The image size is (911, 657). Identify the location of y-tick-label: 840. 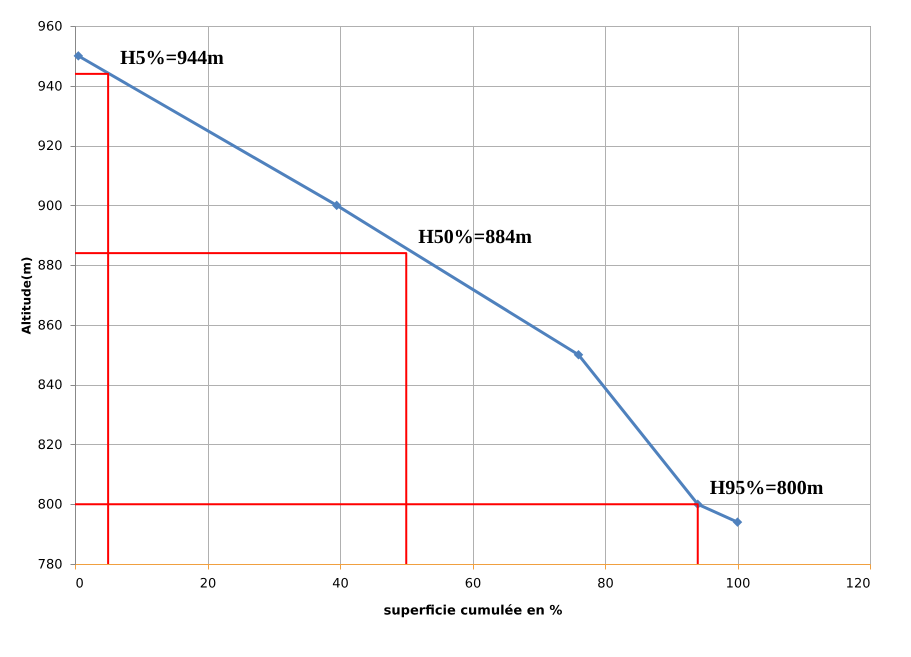
(50, 386).